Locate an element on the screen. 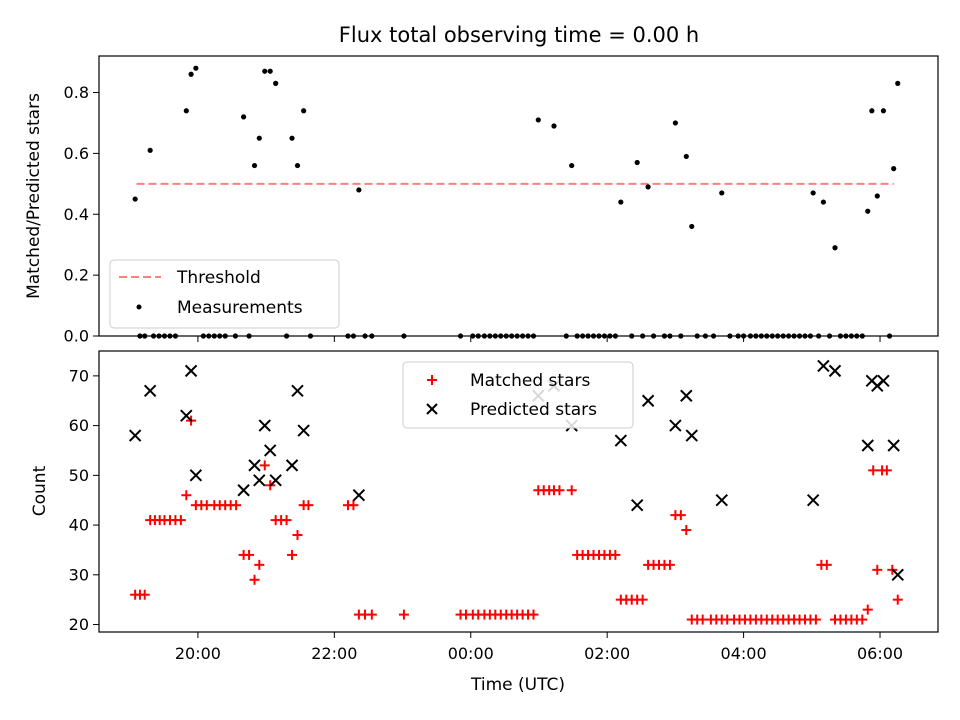 The height and width of the screenshot is (720, 960). count-legend: Matched stars Predicted stars is located at coordinates (518, 395).